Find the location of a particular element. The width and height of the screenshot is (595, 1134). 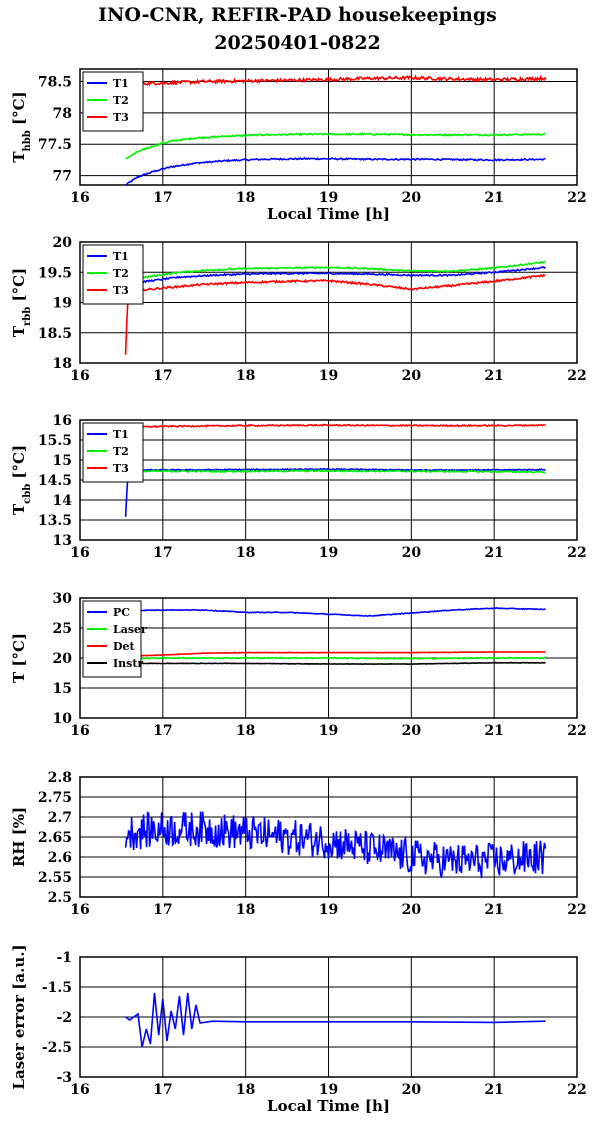

y-axis-label: Trbb [°C] is located at coordinates (21, 302).